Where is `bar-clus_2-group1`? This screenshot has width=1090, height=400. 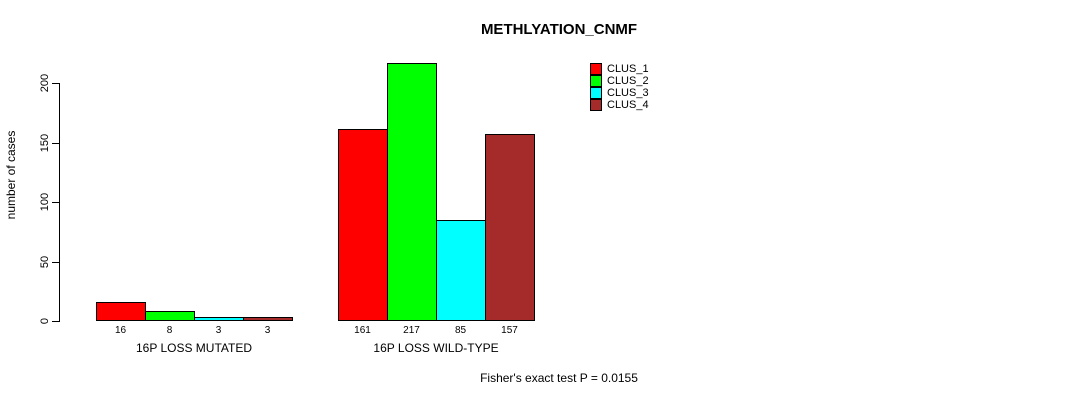
bar-clus_2-group1 is located at coordinates (170, 316).